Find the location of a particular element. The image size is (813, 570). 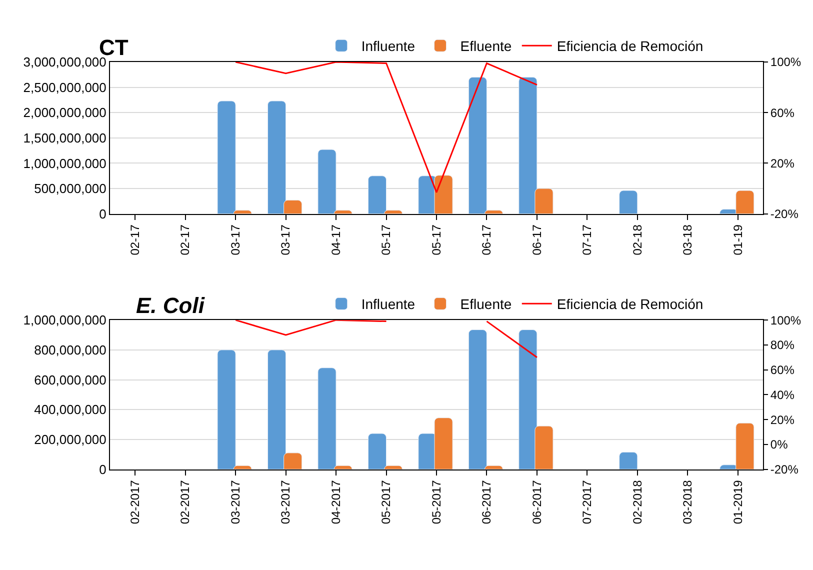

y2-tick-label: 40% is located at coordinates (782, 395).